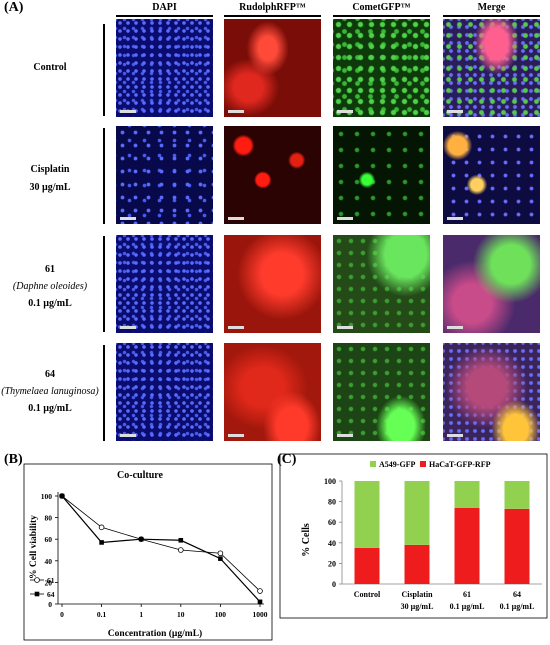  I want to click on column-header-rfp: RudolphRFP™, so click(272, 7).